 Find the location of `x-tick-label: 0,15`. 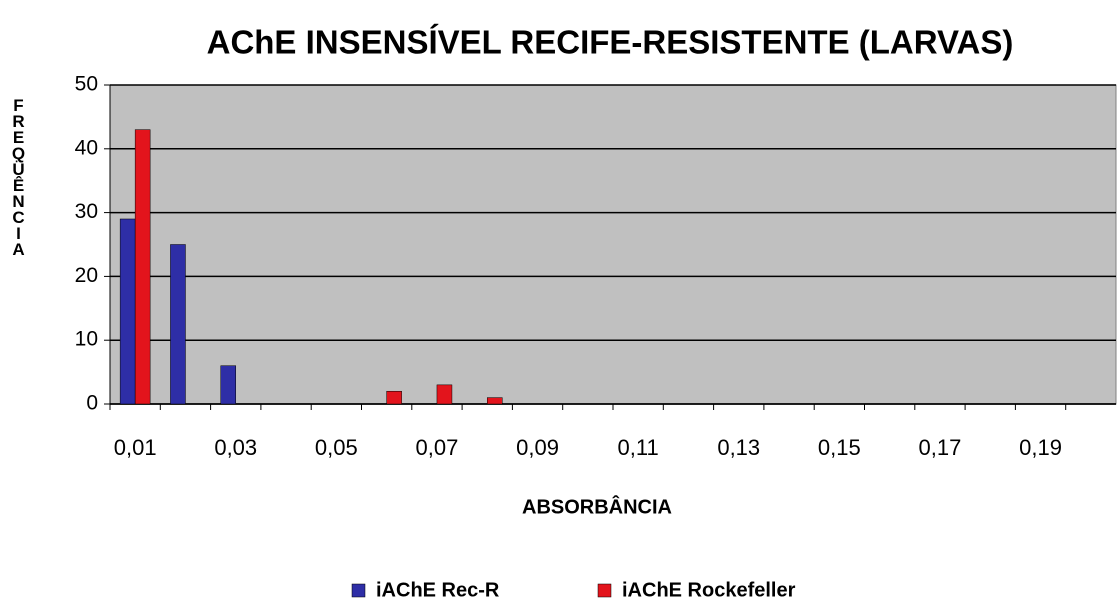

x-tick-label: 0,15 is located at coordinates (839, 447).